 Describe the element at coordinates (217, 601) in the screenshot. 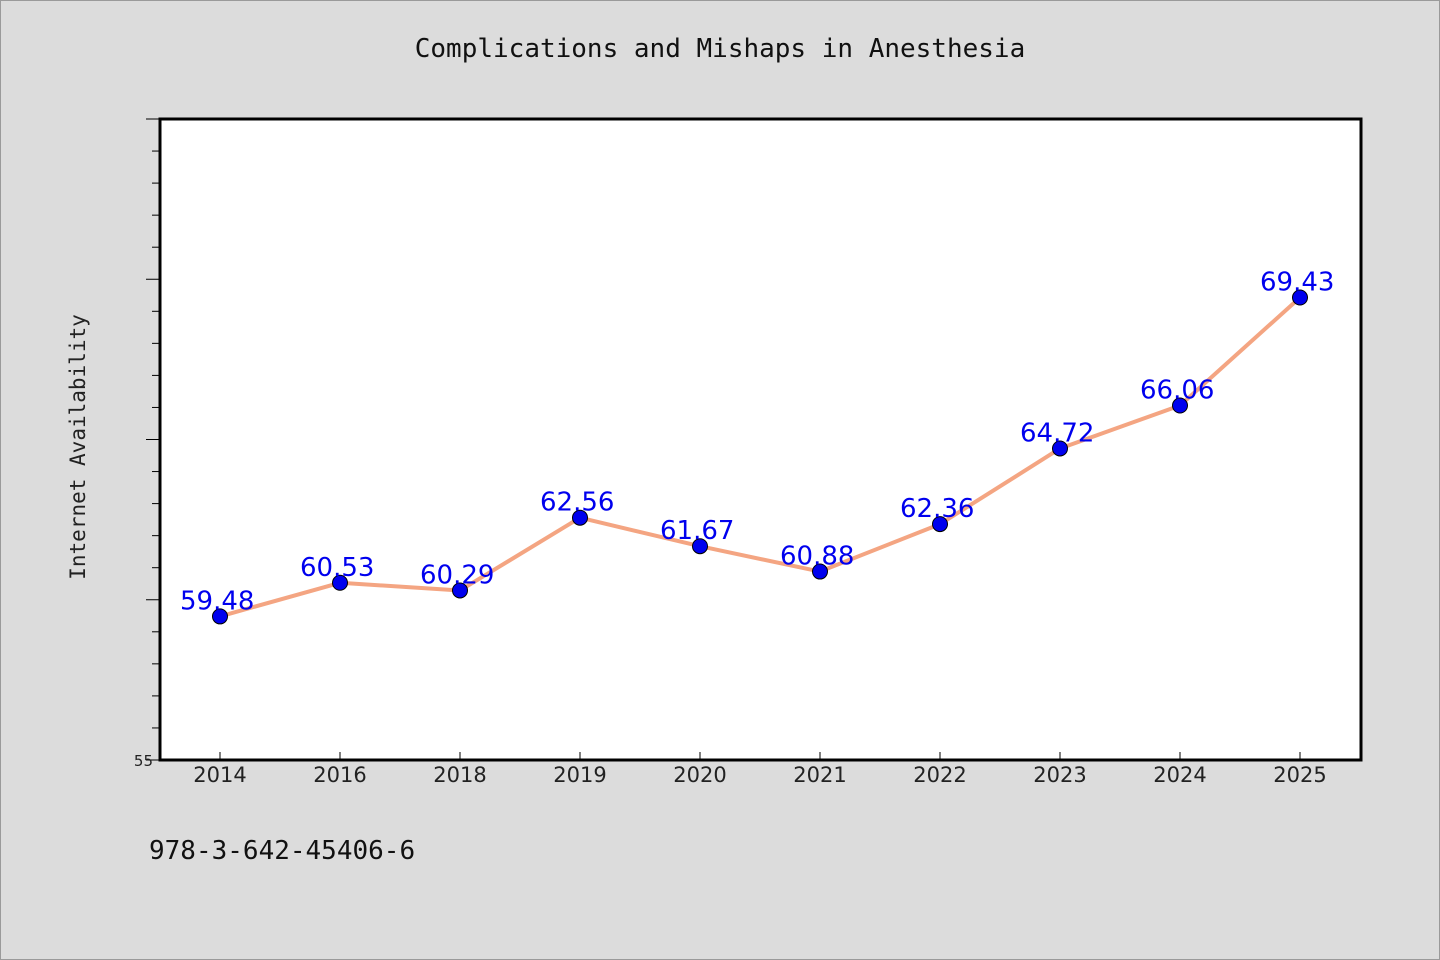

I see `data-label: 59.48` at that location.